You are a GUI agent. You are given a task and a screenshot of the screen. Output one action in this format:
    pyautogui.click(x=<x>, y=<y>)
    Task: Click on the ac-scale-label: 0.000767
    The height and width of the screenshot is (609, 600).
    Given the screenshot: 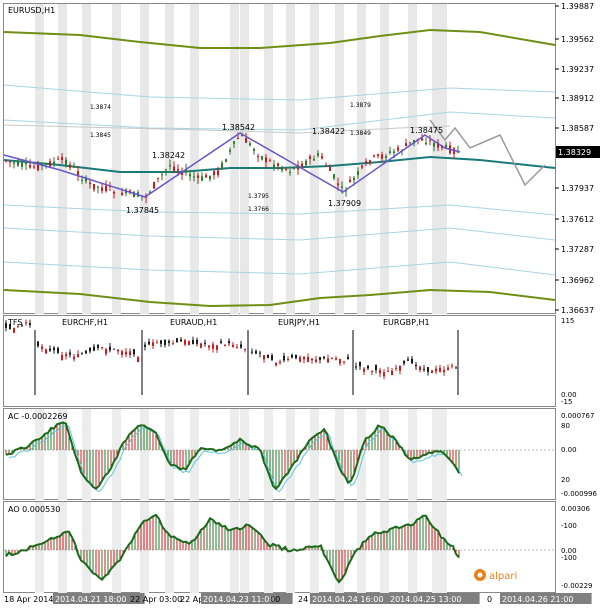 What is the action you would take?
    pyautogui.click(x=577, y=416)
    